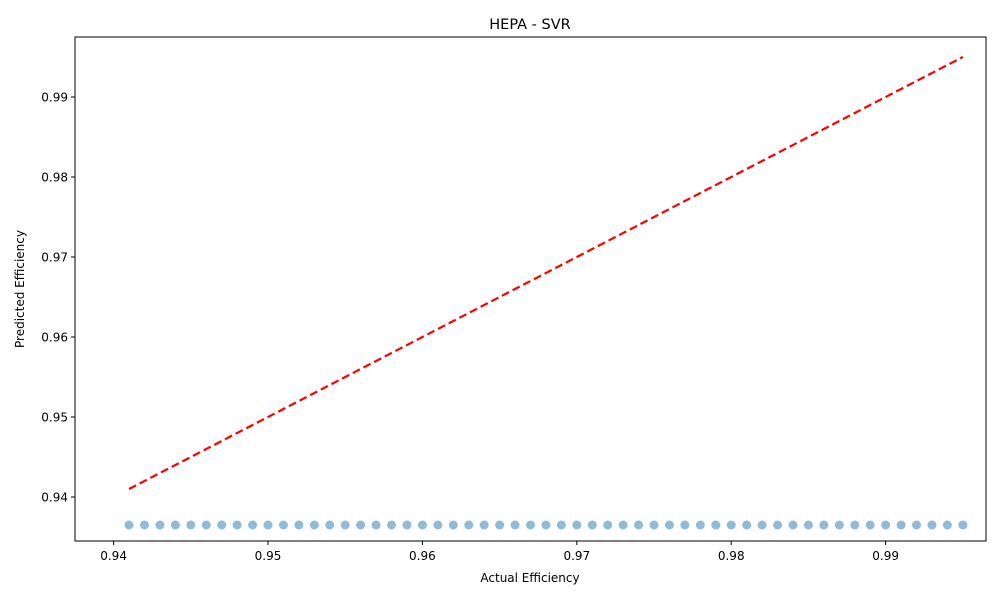 This screenshot has height=600, width=1000. What do you see at coordinates (731, 556) in the screenshot?
I see `x-tick-label: 0.98` at bounding box center [731, 556].